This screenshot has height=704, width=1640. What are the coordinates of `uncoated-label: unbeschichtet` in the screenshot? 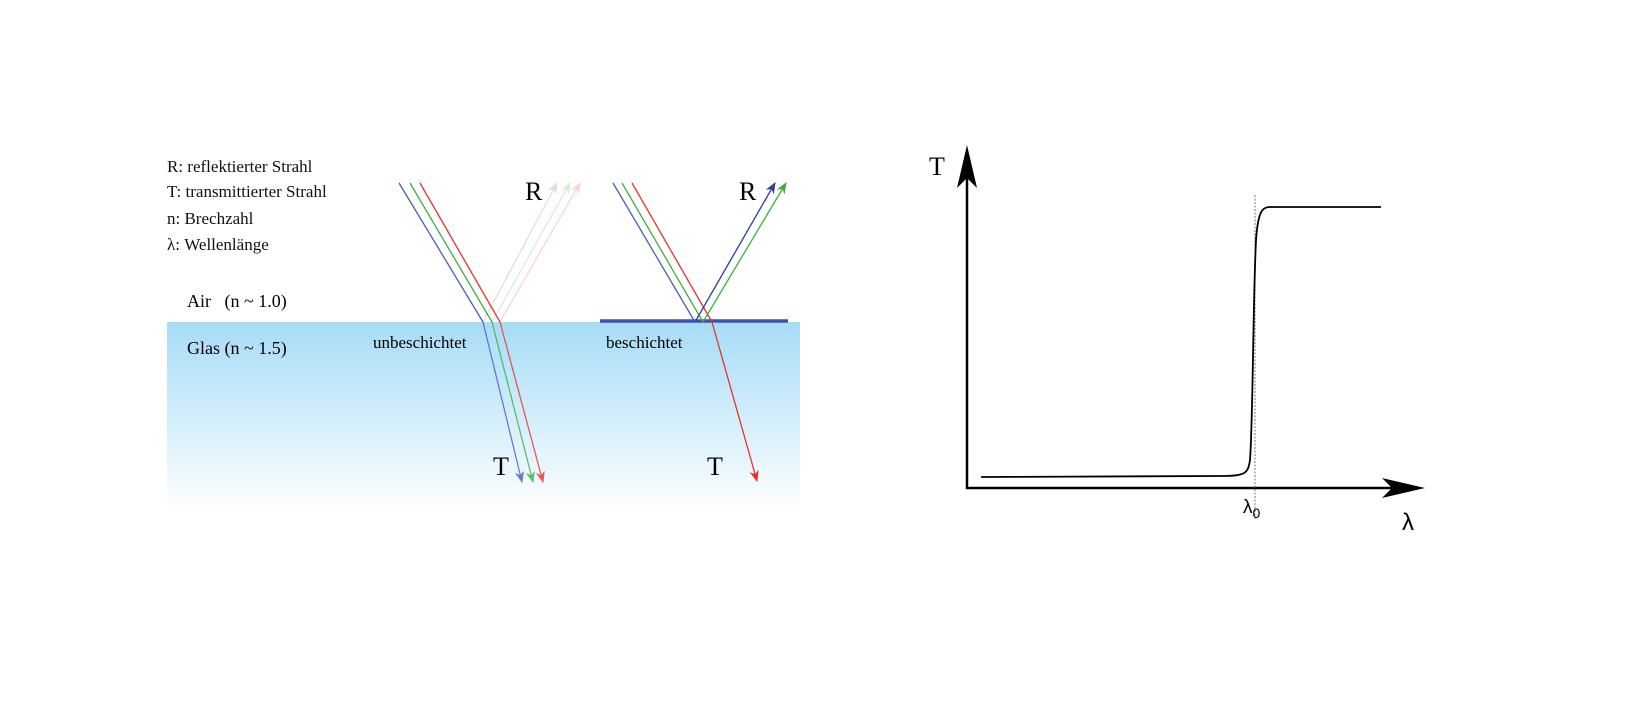 It's located at (420, 342).